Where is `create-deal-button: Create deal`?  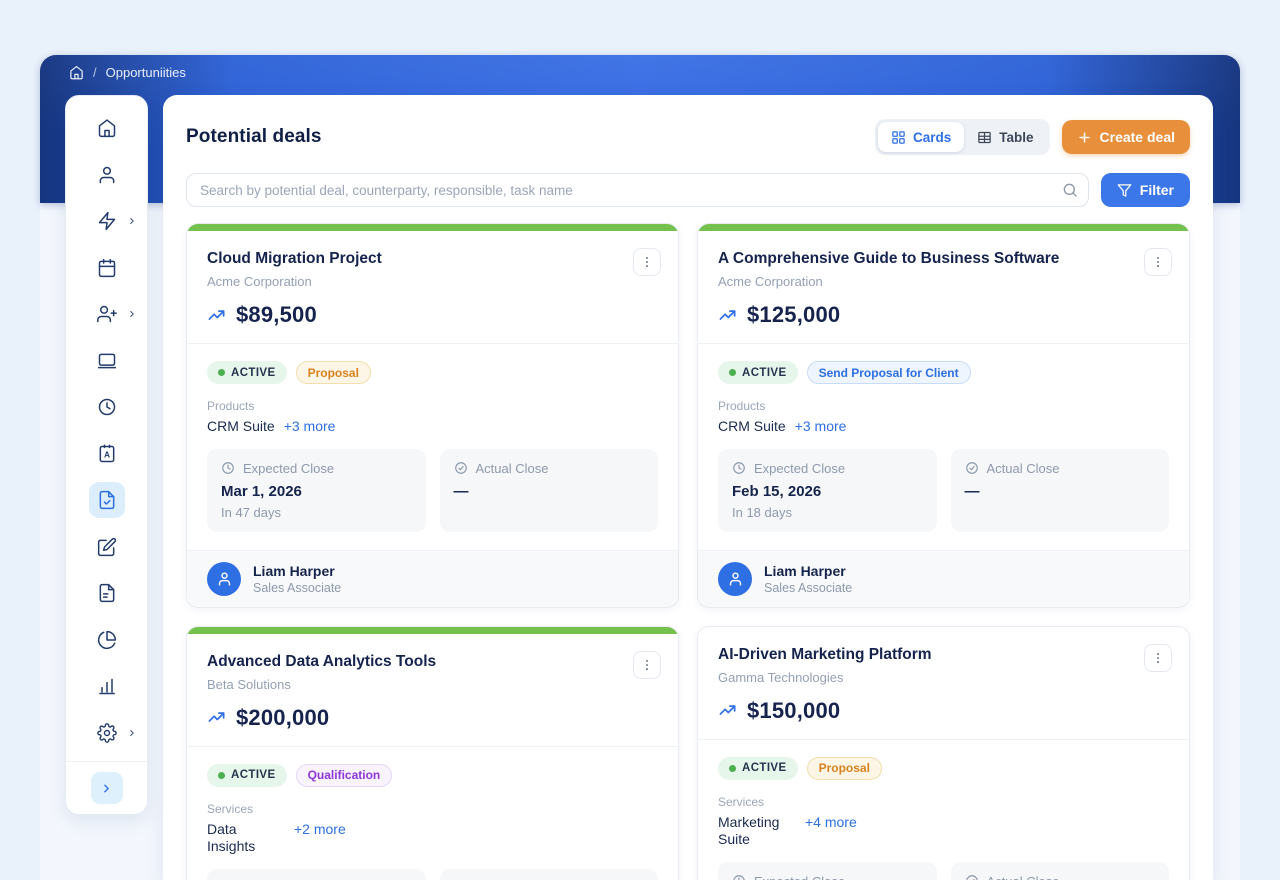 create-deal-button: Create deal is located at coordinates (1125, 137).